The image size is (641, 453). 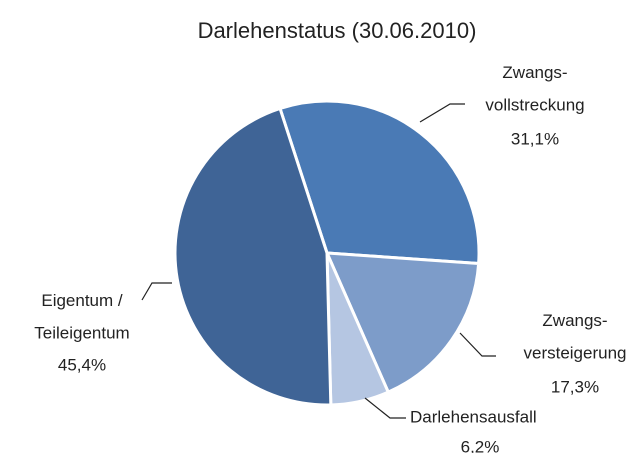 I want to click on value-label: 17,3%, so click(x=575, y=386).